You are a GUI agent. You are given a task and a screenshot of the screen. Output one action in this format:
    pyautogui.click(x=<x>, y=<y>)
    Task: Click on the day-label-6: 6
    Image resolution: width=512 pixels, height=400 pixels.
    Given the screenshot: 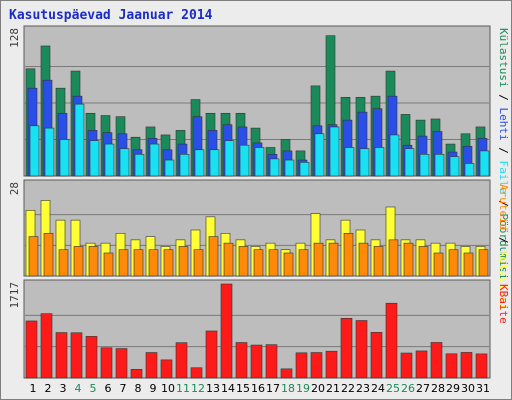 What is the action you would take?
    pyautogui.click(x=108, y=388)
    